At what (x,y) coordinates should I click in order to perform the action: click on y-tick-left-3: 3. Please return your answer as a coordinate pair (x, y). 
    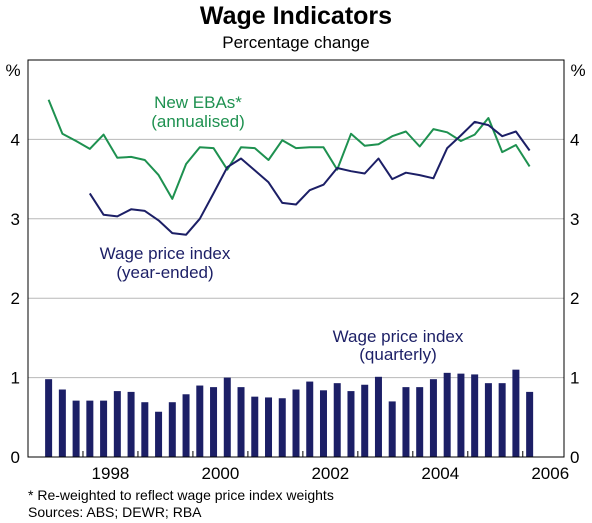
    Looking at the image, I should click on (15, 219).